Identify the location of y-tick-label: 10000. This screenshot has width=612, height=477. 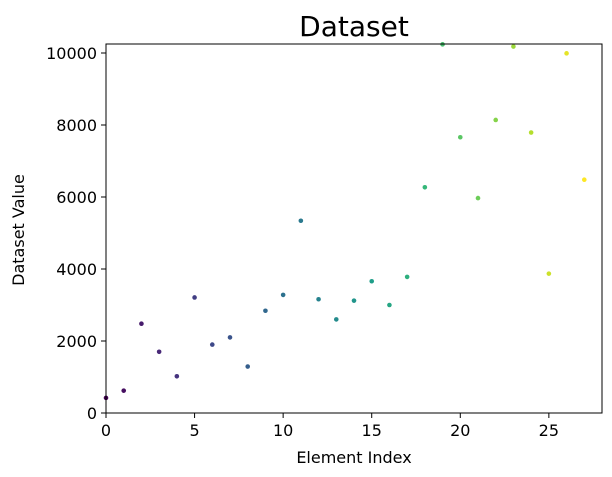
(71, 53).